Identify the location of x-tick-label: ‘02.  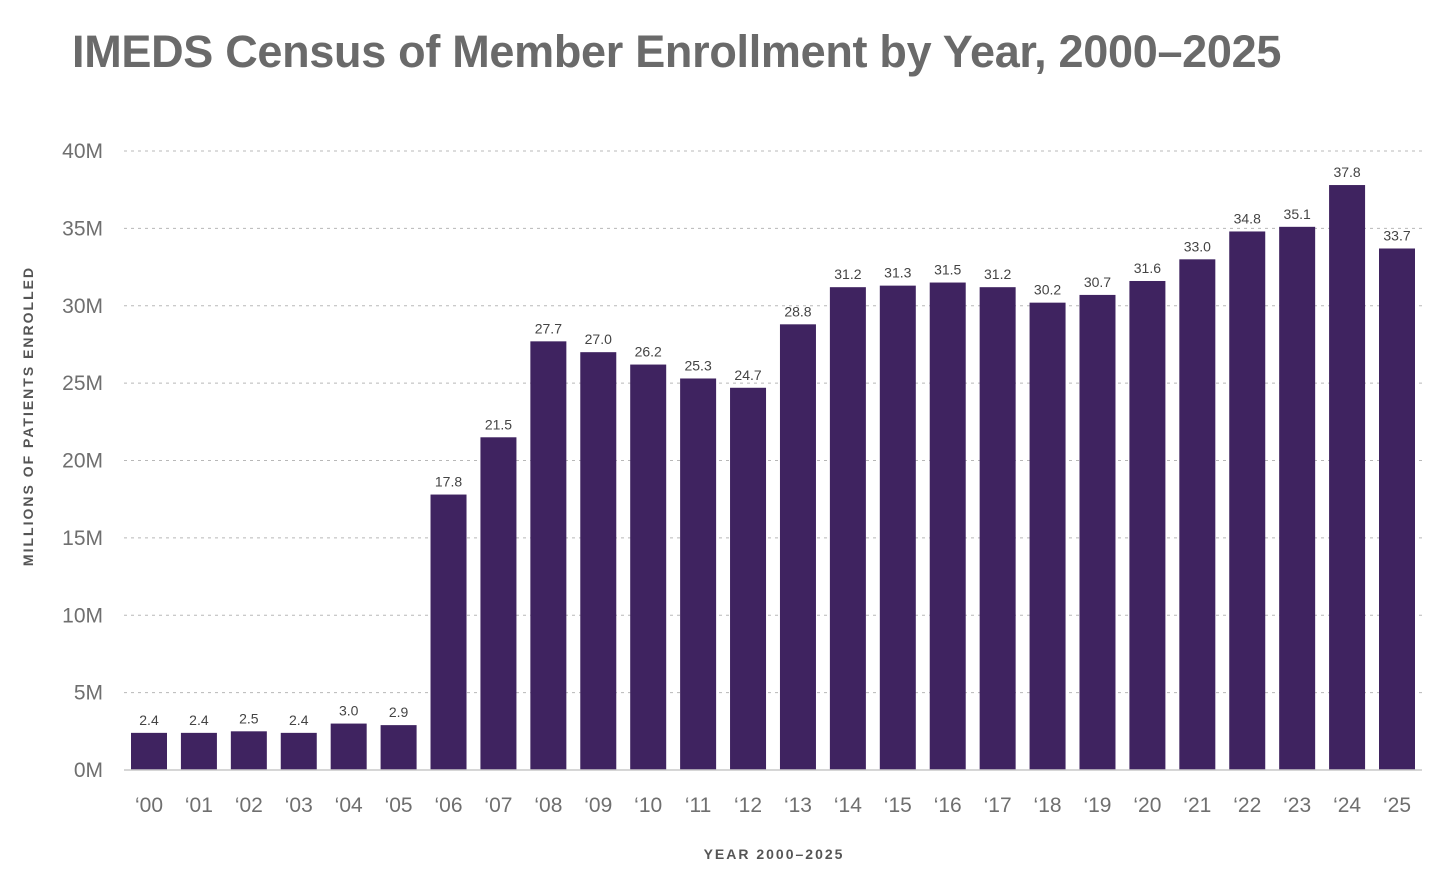
(249, 805).